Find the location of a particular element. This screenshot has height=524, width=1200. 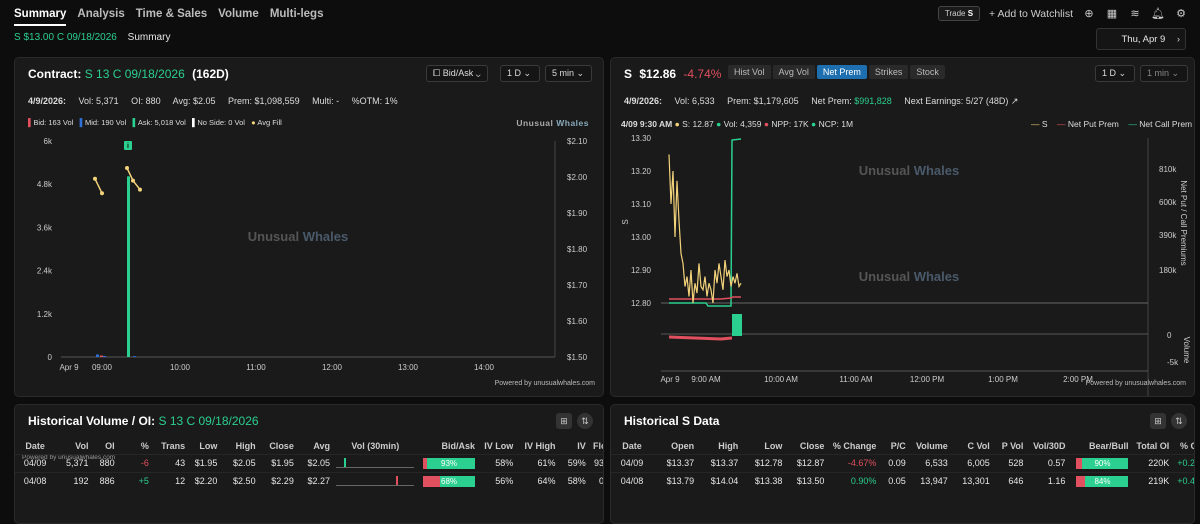

legend-avgfill-label: Avg Fill is located at coordinates (269, 122).